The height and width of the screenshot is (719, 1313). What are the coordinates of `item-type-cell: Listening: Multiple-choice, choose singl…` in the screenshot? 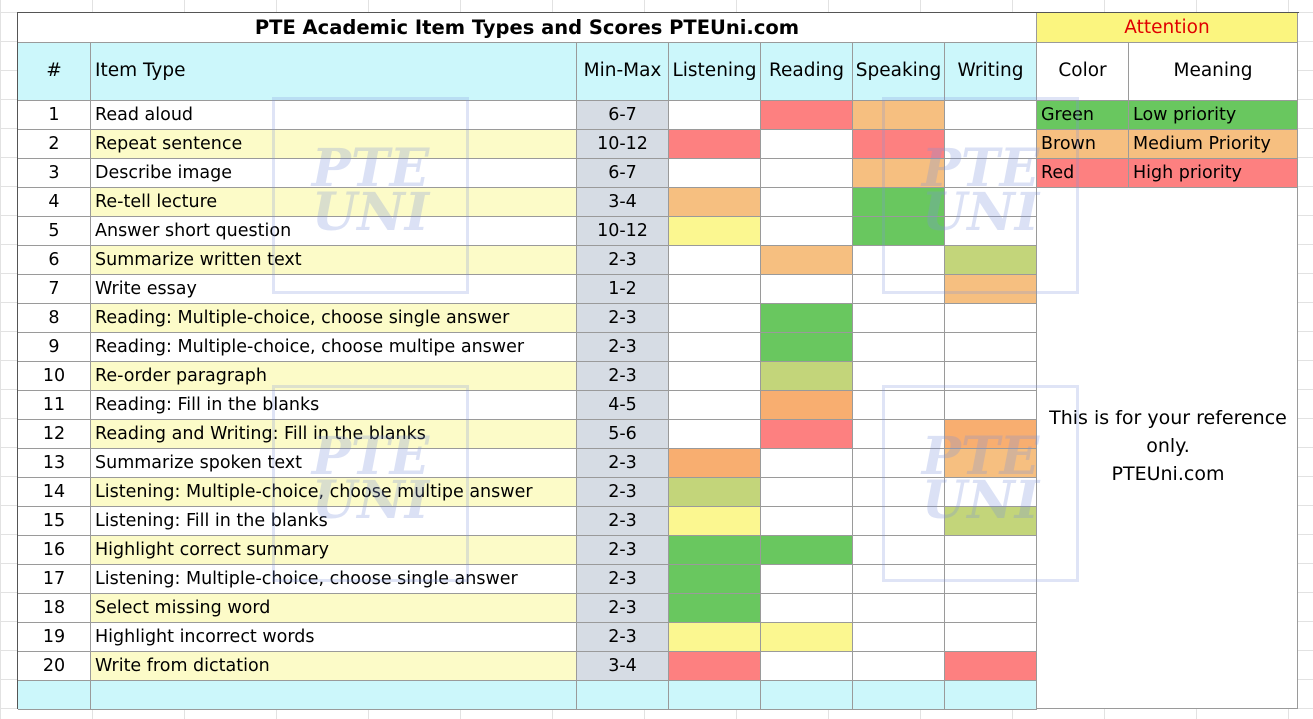 It's located at (334, 579).